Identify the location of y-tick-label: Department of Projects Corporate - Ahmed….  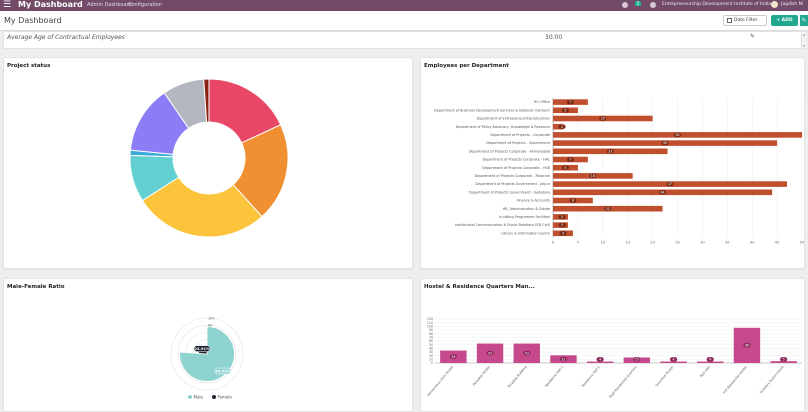
(509, 151).